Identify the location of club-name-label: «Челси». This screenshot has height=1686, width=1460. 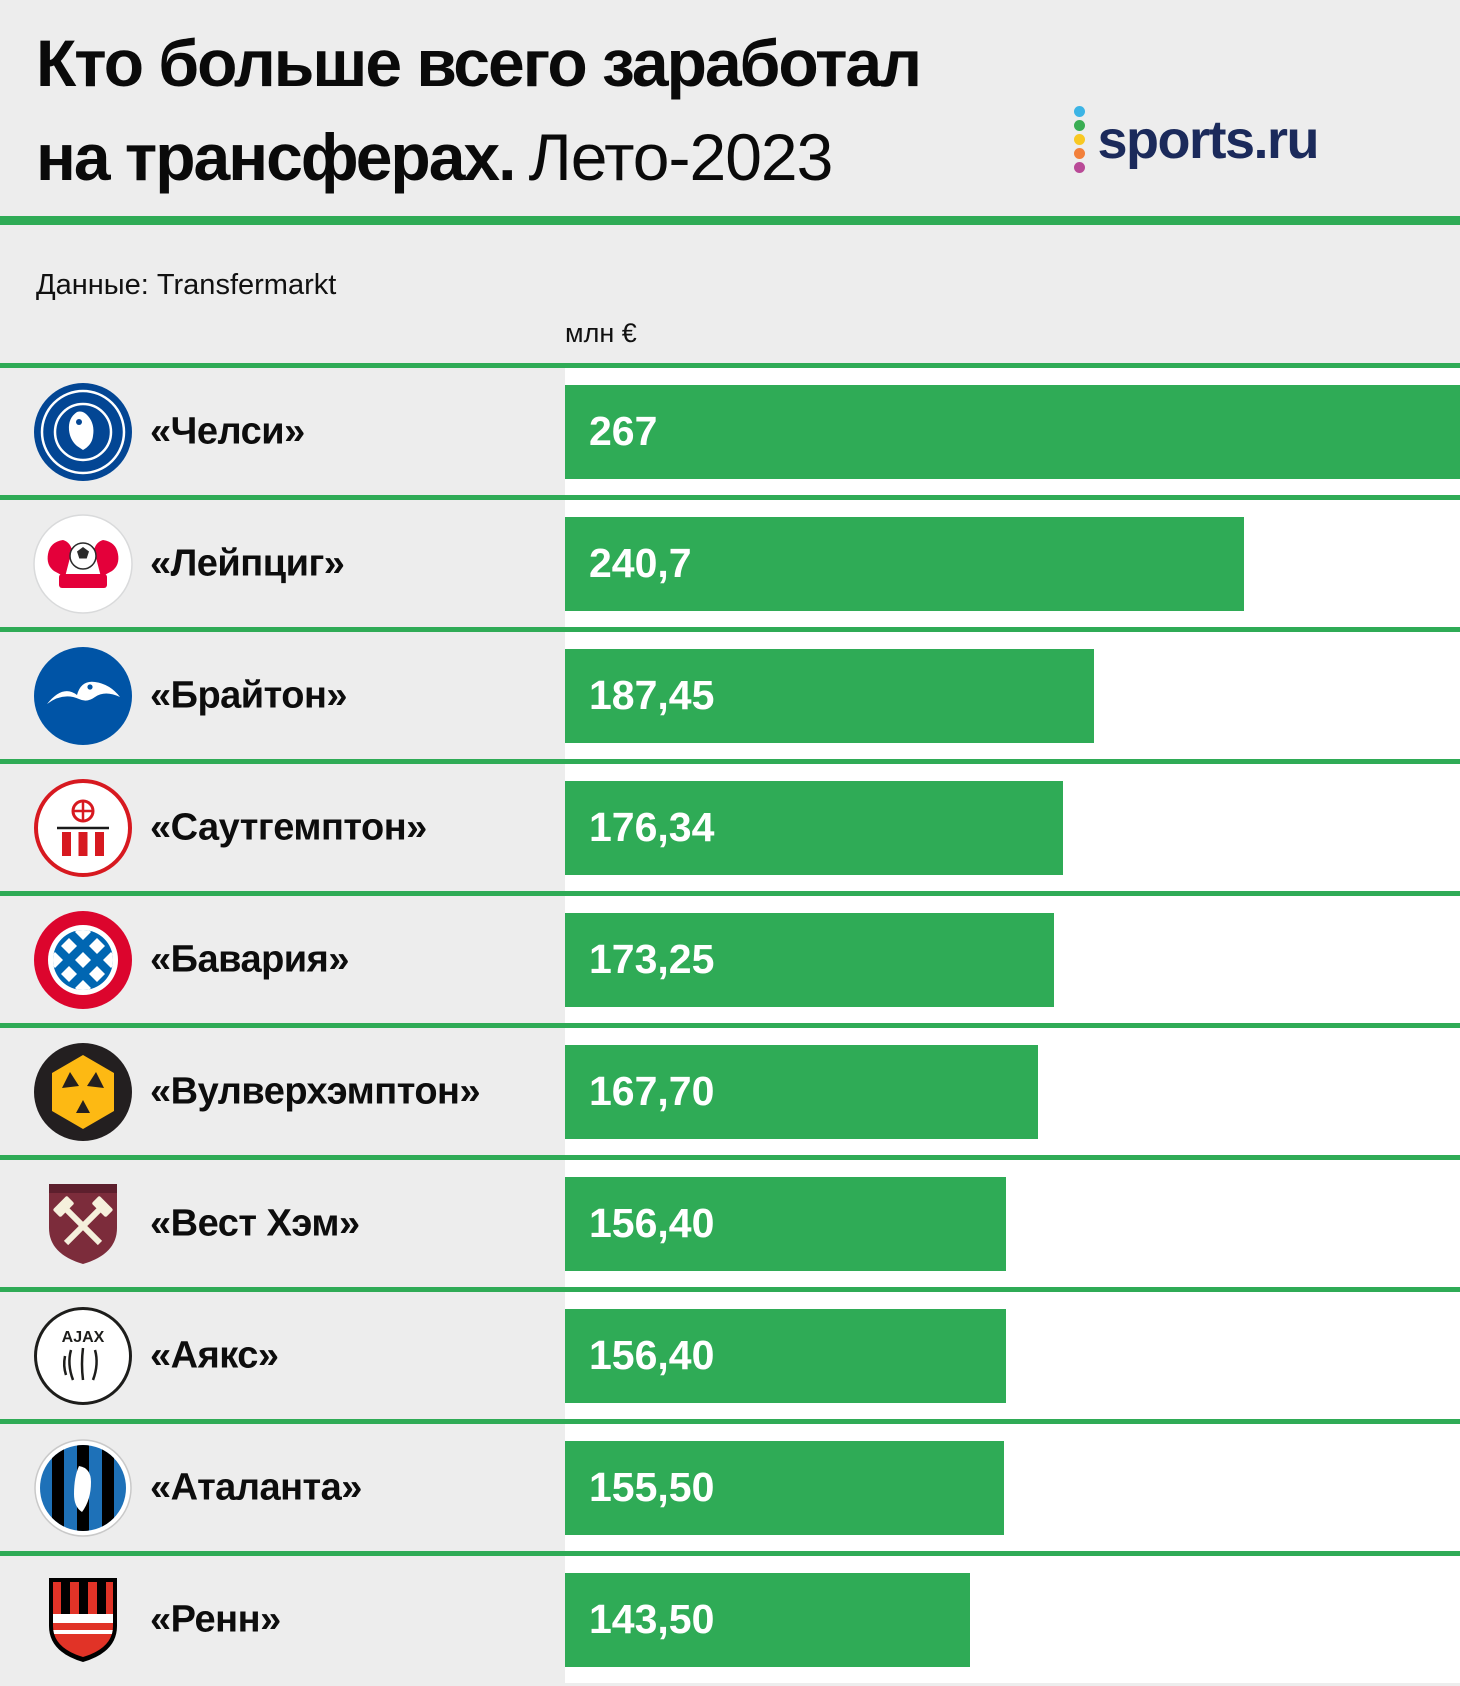
(227, 431).